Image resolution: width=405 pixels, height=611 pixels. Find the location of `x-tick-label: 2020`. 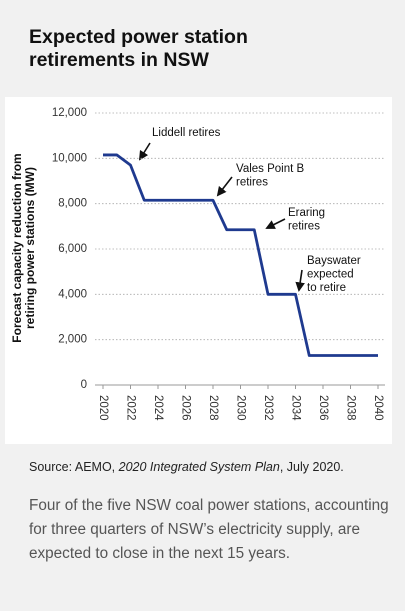

x-tick-label: 2020 is located at coordinates (103, 408).